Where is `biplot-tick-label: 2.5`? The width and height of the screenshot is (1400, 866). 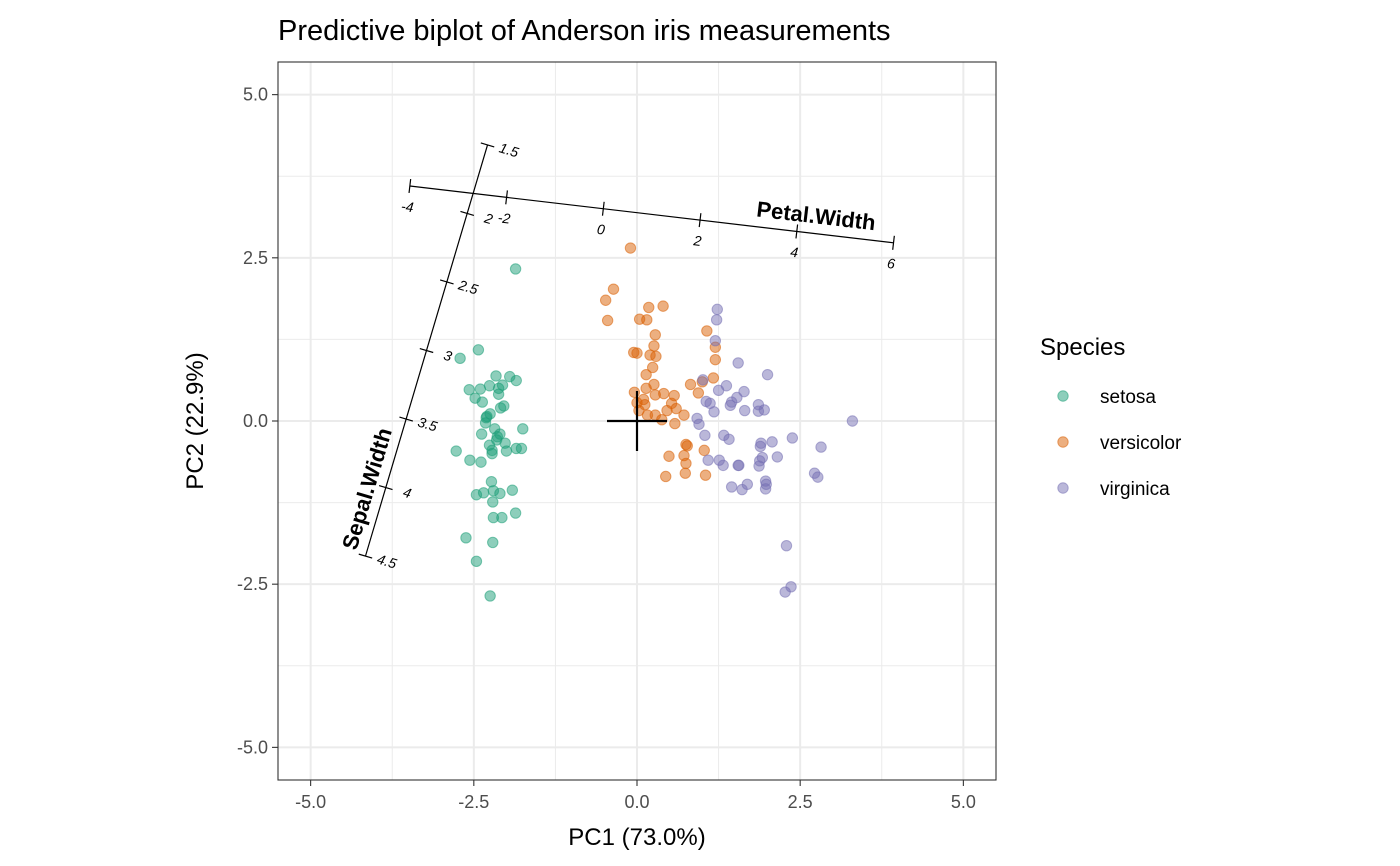
biplot-tick-label: 2.5 is located at coordinates (468, 286).